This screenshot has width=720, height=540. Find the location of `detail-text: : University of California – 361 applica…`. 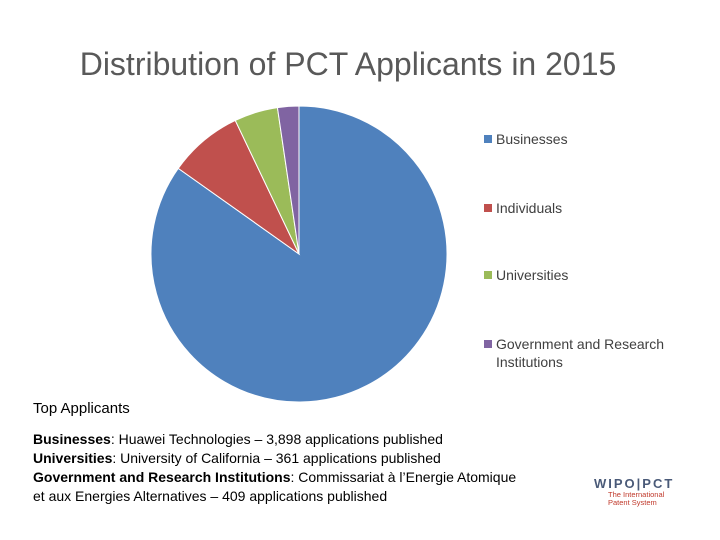

detail-text: : University of California – 361 applica… is located at coordinates (276, 458).